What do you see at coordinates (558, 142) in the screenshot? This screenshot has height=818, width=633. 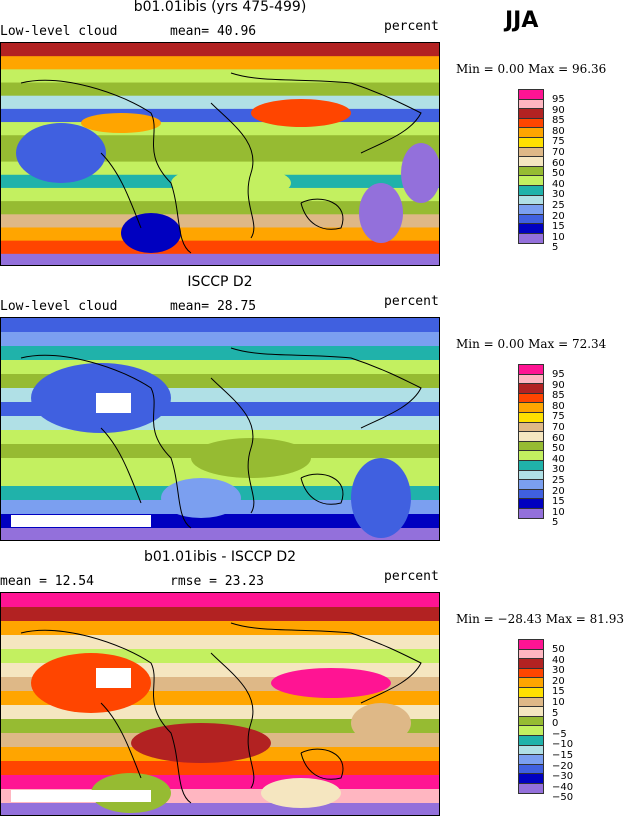 I see `colorbar-tick-label: 75` at bounding box center [558, 142].